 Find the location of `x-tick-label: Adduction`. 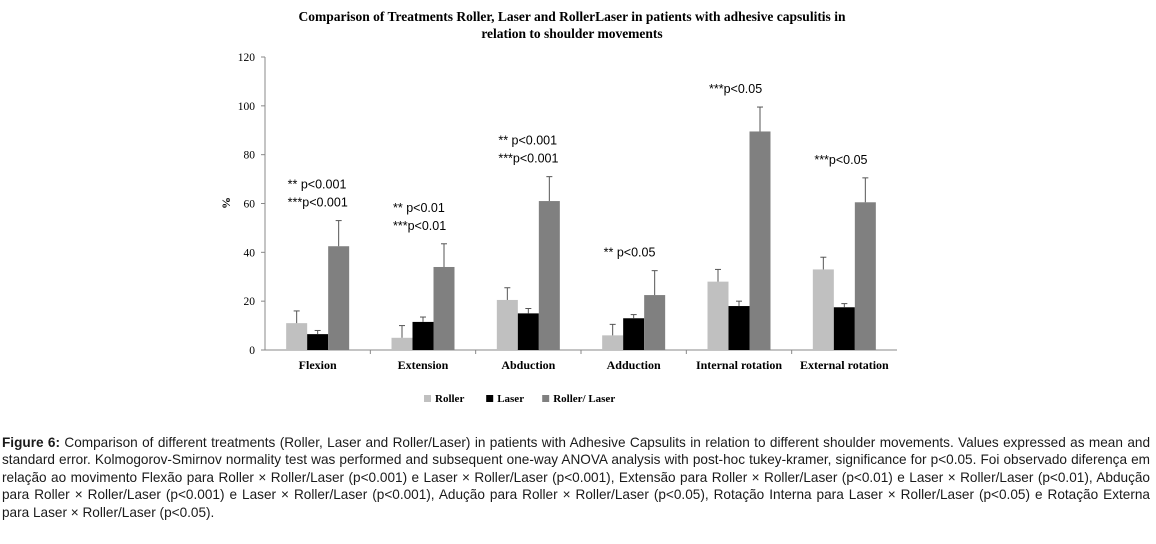

x-tick-label: Adduction is located at coordinates (634, 365).